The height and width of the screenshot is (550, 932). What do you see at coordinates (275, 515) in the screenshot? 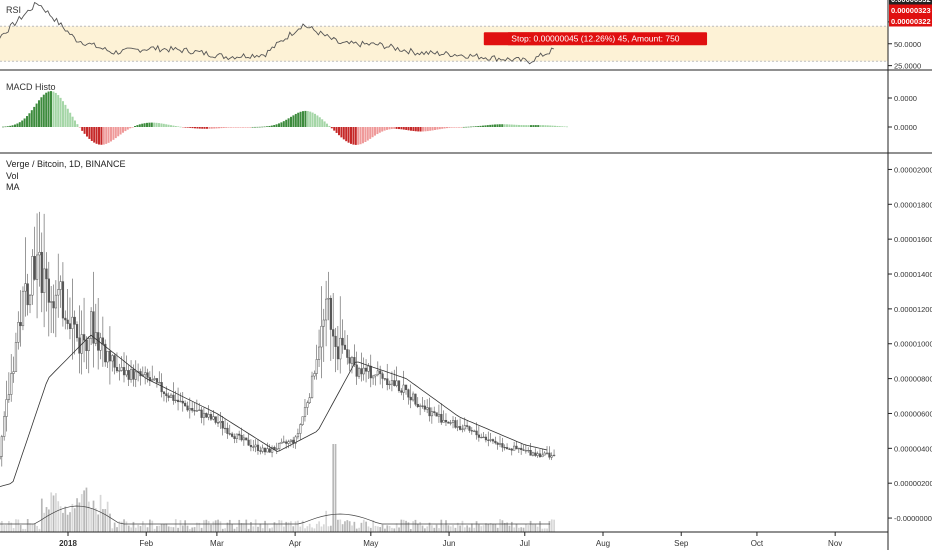
I see `volume-ma-line` at bounding box center [275, 515].